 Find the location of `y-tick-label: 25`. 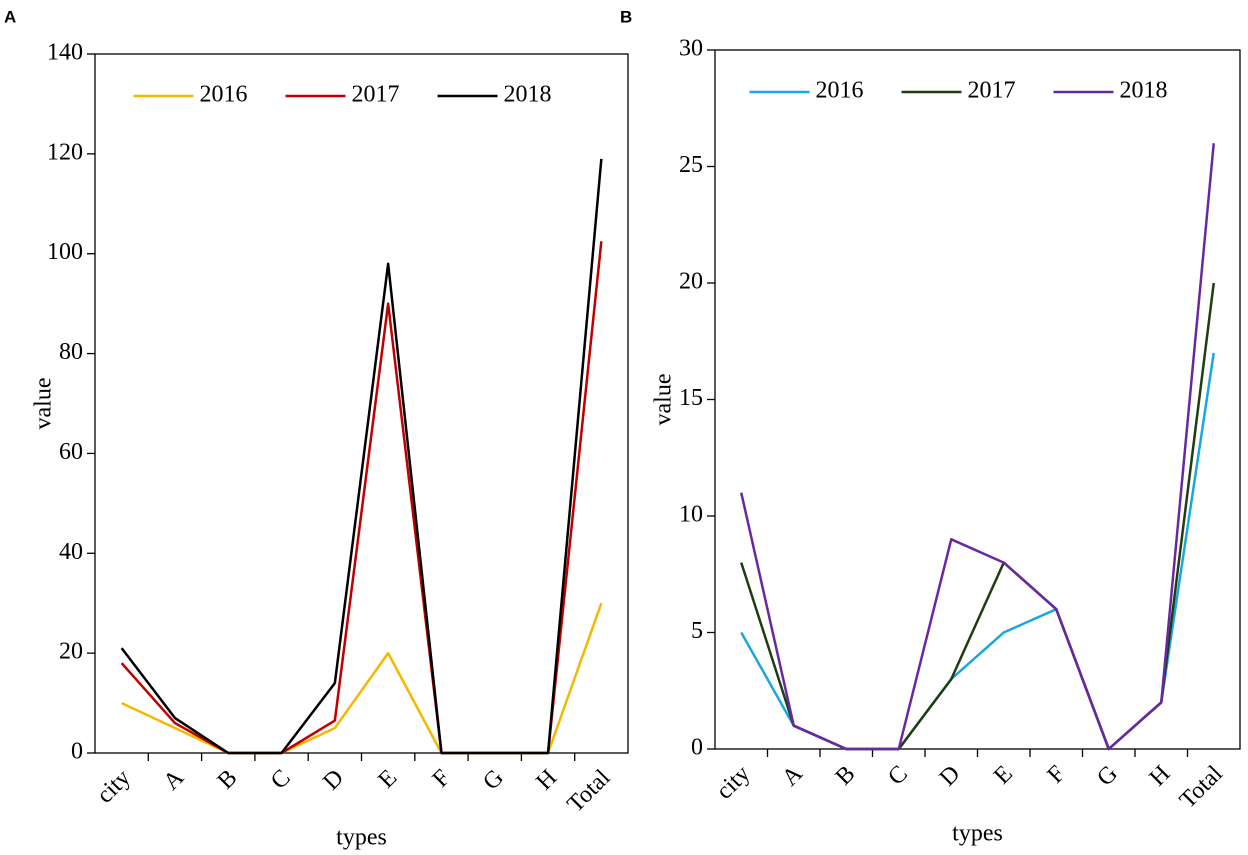

y-tick-label: 25 is located at coordinates (691, 165).